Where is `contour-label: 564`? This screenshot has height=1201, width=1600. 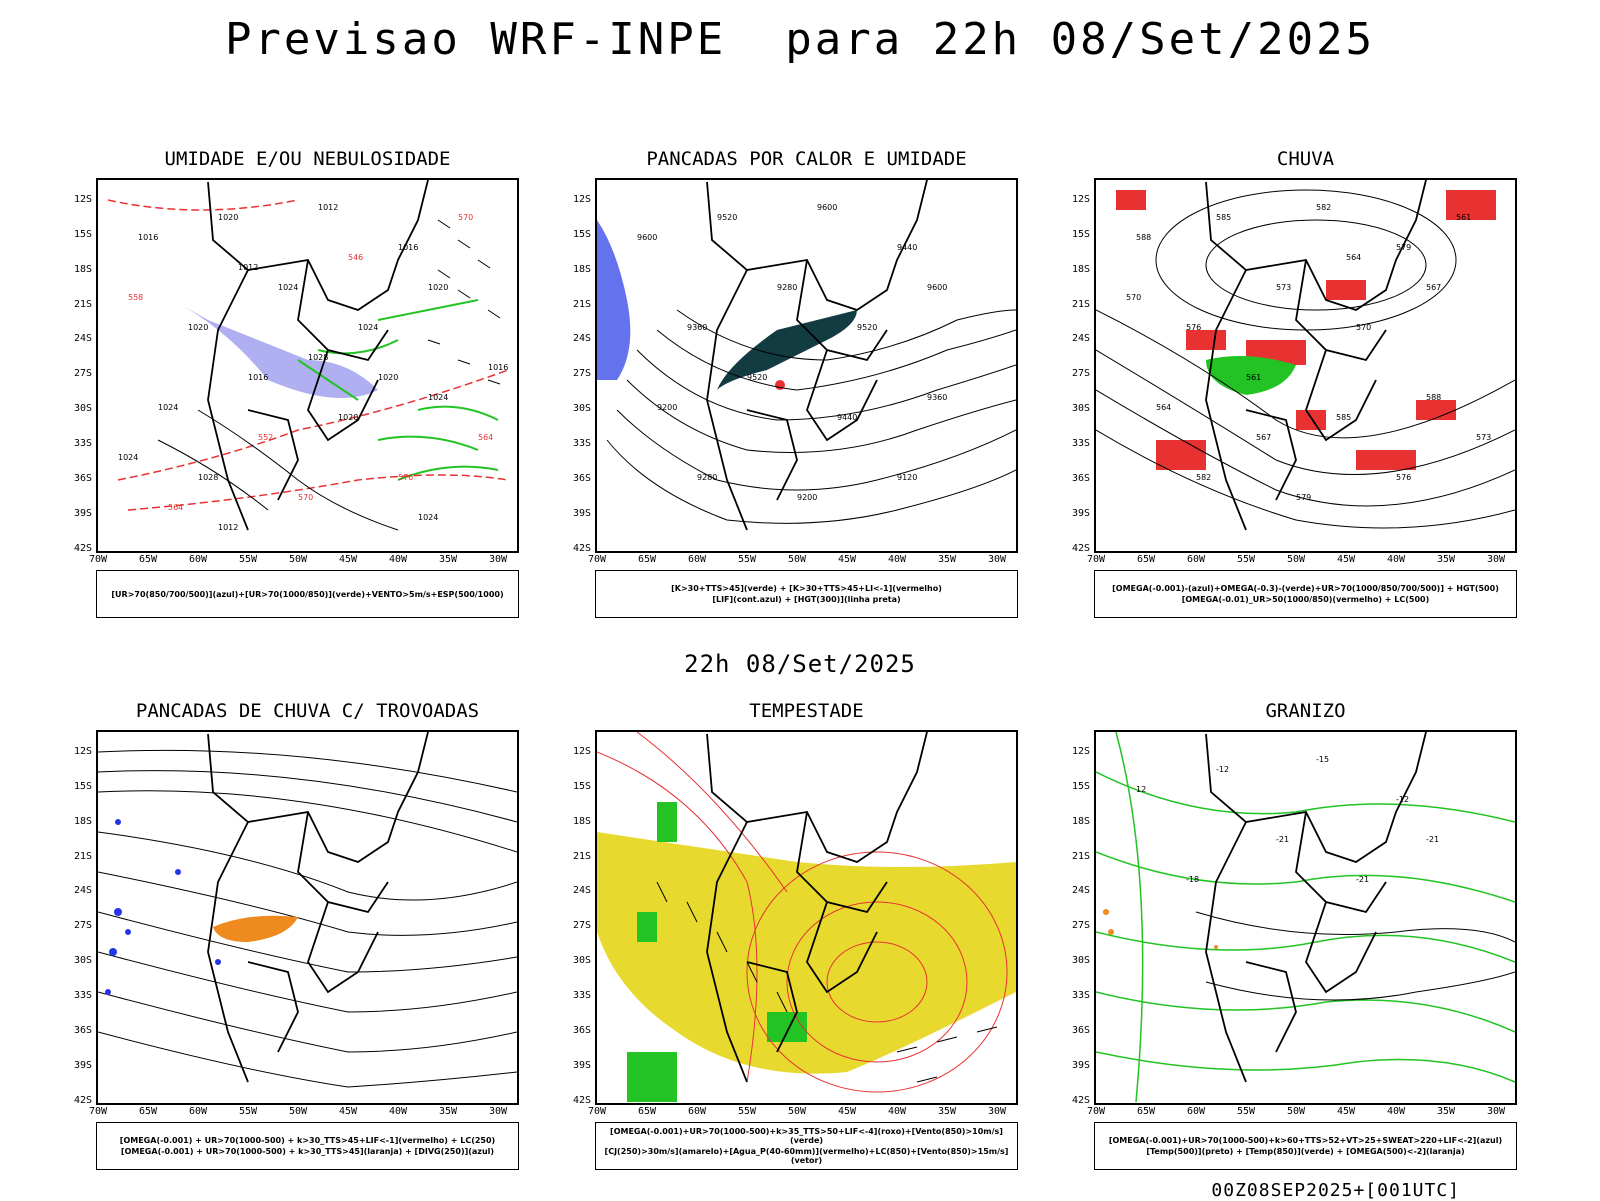
contour-label: 564 is located at coordinates (1353, 257).